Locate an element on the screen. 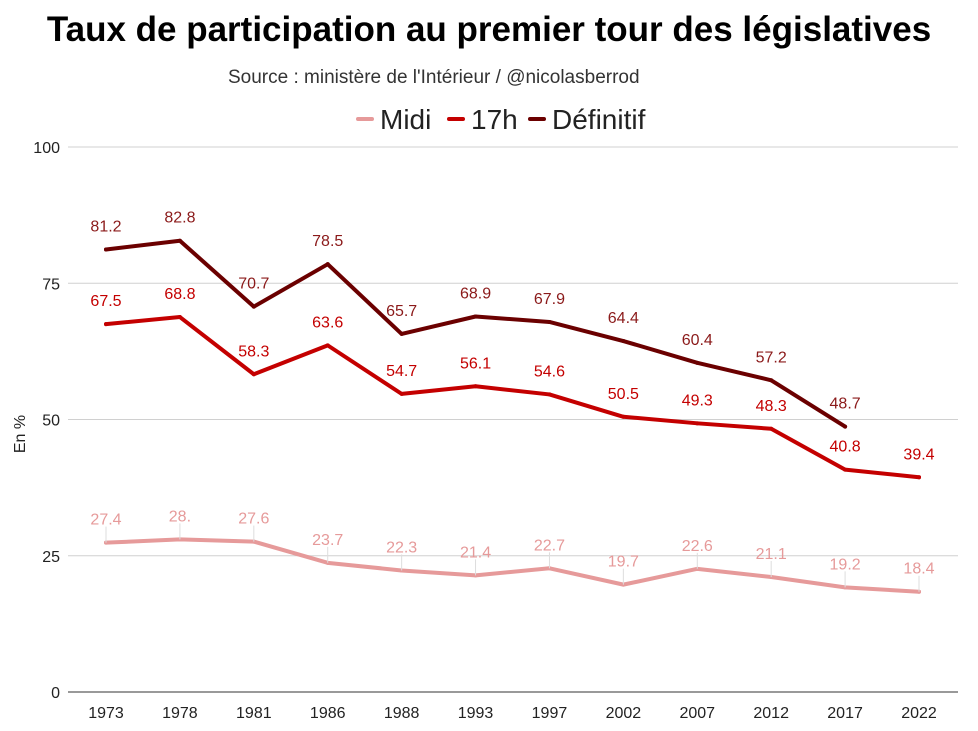 The width and height of the screenshot is (978, 731). legend: Midi 17h Définitif is located at coordinates (501, 119).